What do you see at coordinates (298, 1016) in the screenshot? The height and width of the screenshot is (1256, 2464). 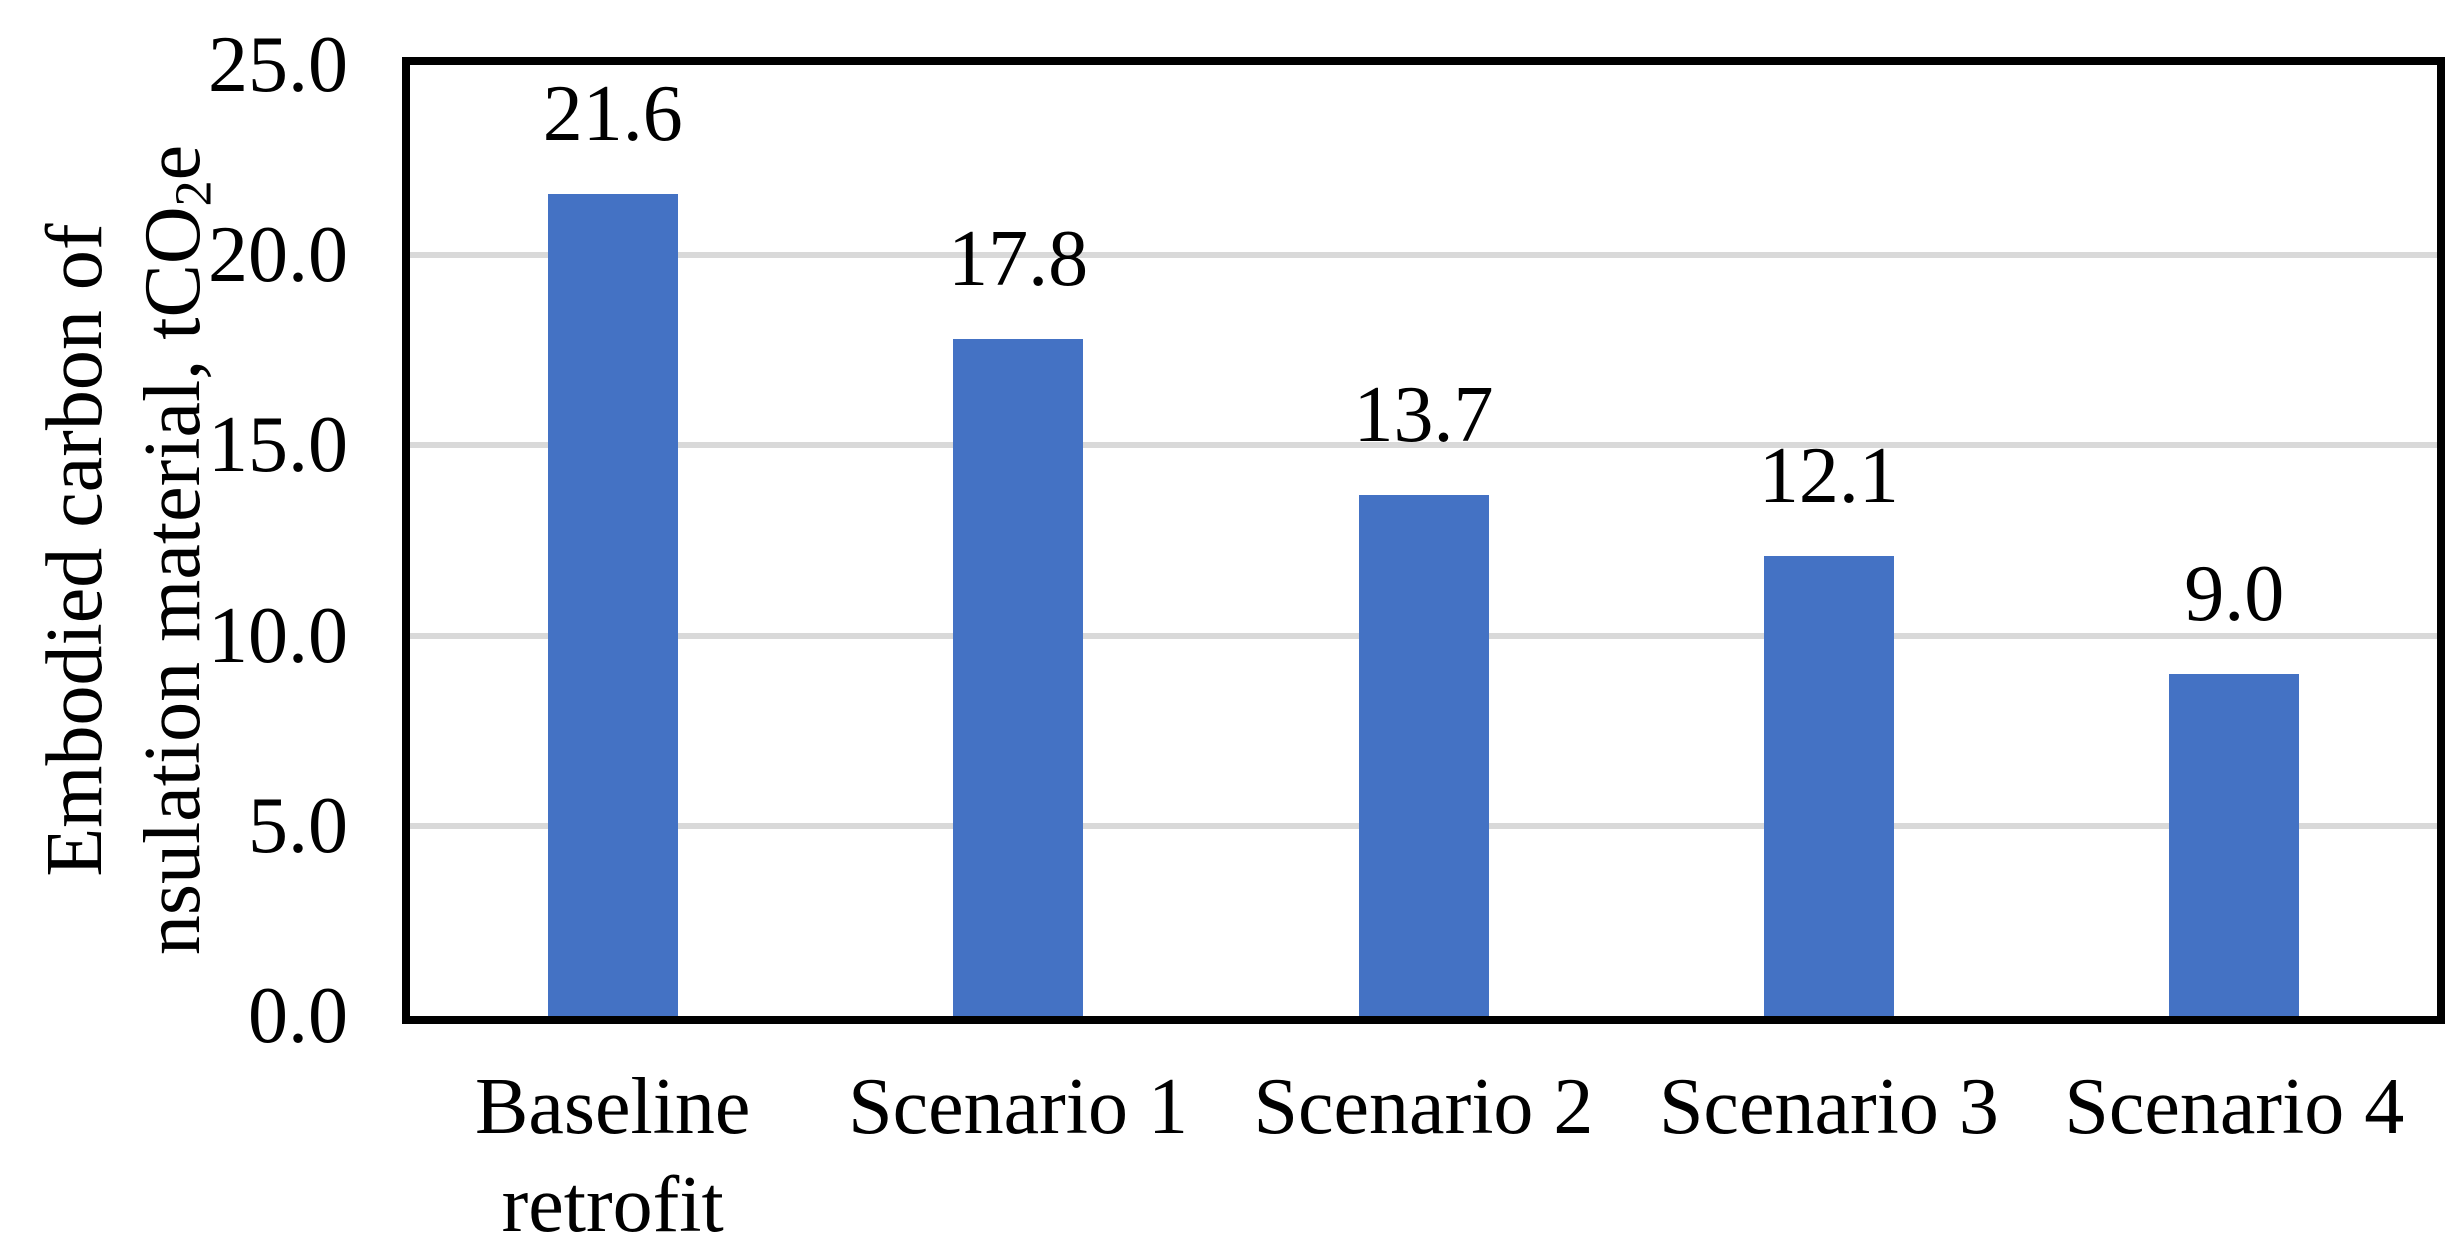 I see `y-tick-label-0.0: 0.0` at bounding box center [298, 1016].